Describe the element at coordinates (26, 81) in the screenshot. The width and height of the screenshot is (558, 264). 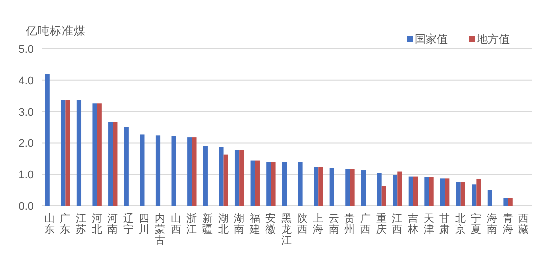
I see `y-tick-label: 4.0` at that location.